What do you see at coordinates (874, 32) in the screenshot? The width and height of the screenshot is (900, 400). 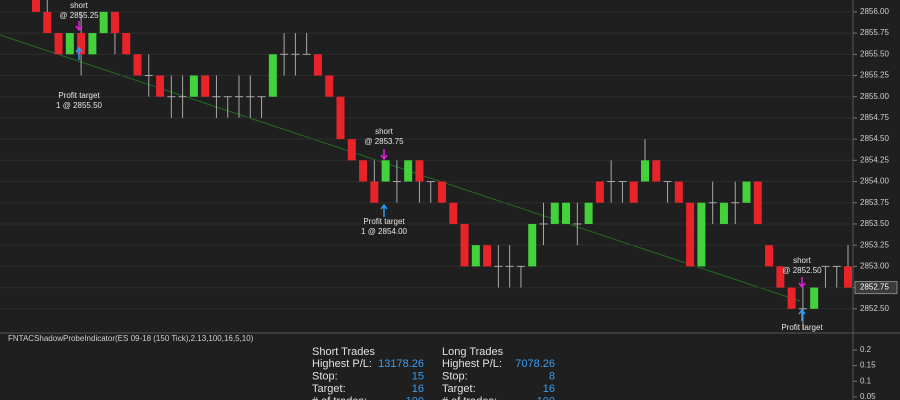 I see `y-tick-label: 2855.75` at bounding box center [874, 32].